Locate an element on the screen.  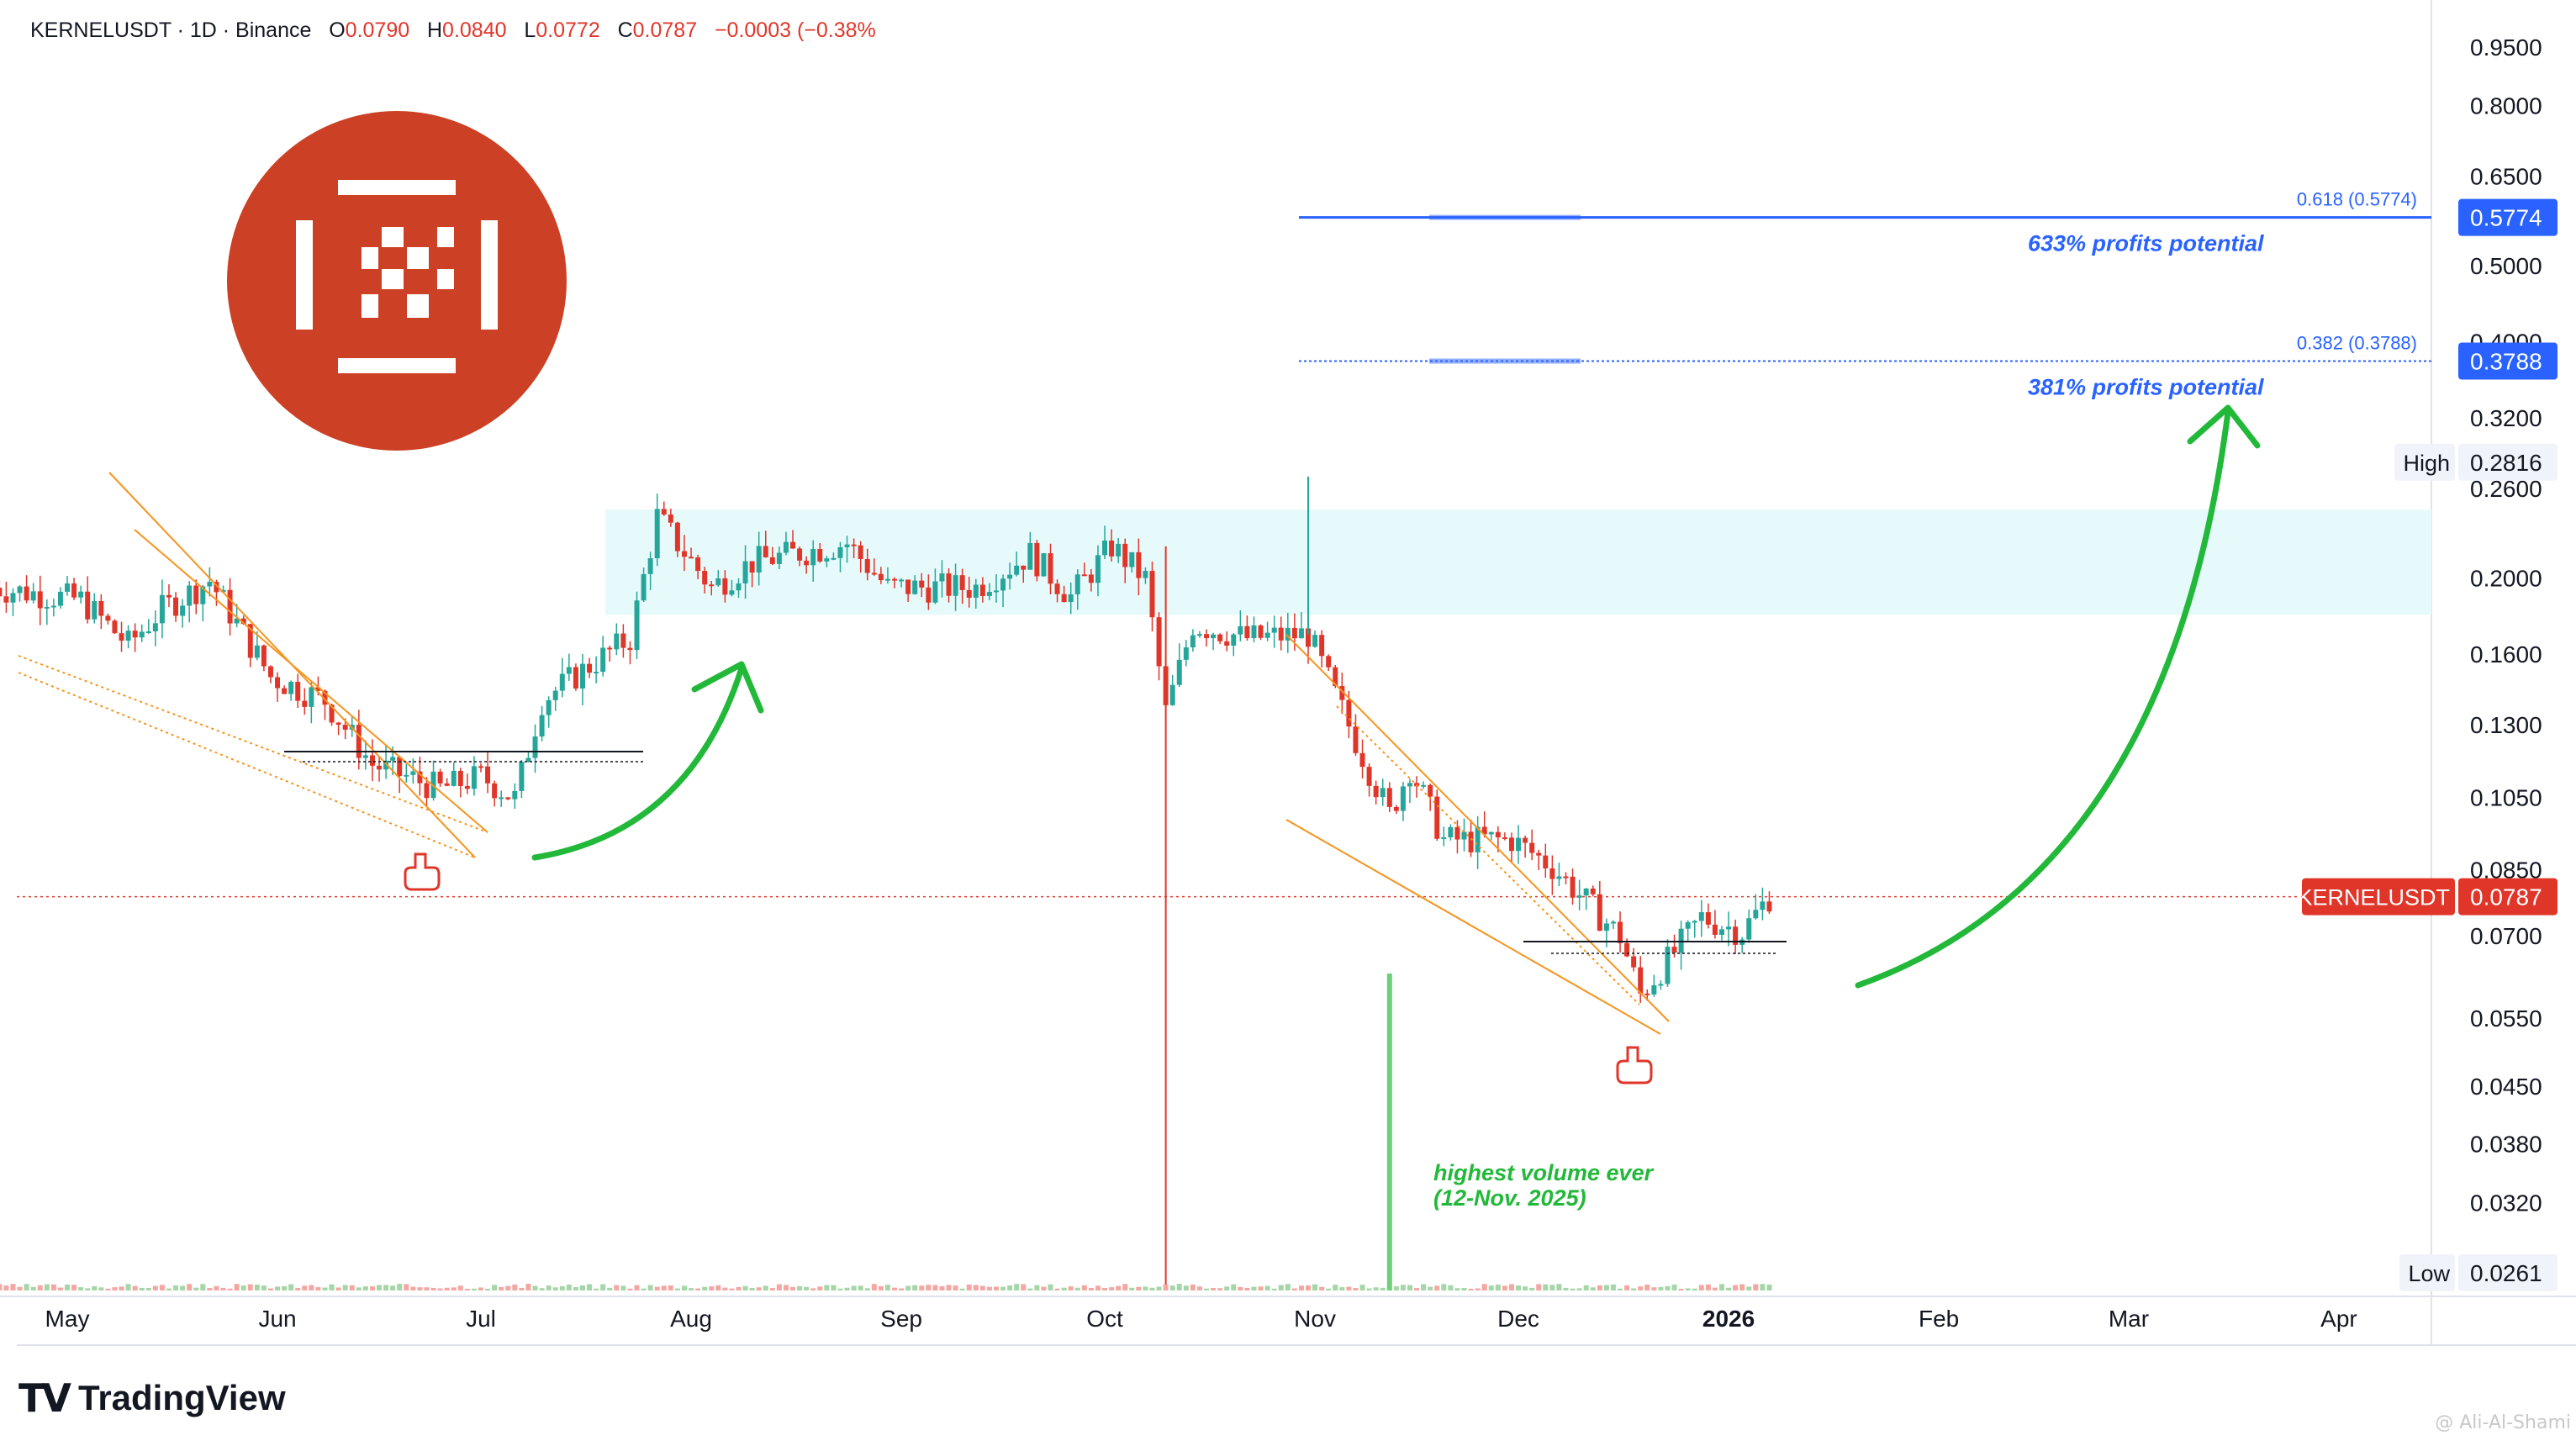
wedge-line is located at coordinates (1473, 927).